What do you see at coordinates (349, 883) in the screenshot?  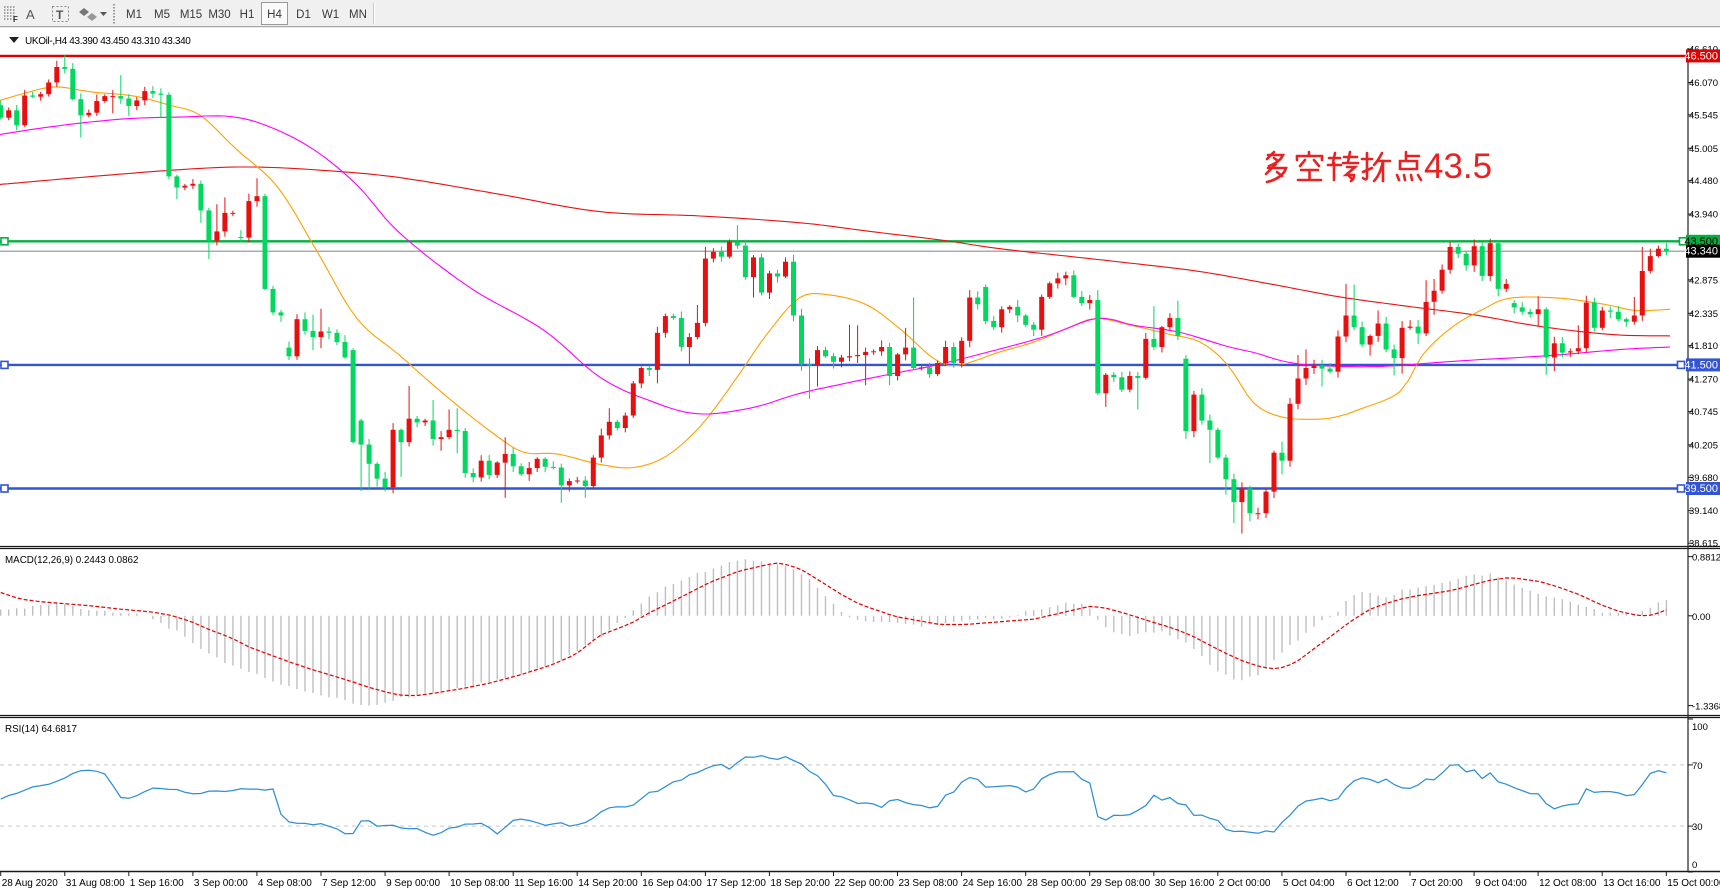 I see `svg-text: 7 Sep 12:00` at bounding box center [349, 883].